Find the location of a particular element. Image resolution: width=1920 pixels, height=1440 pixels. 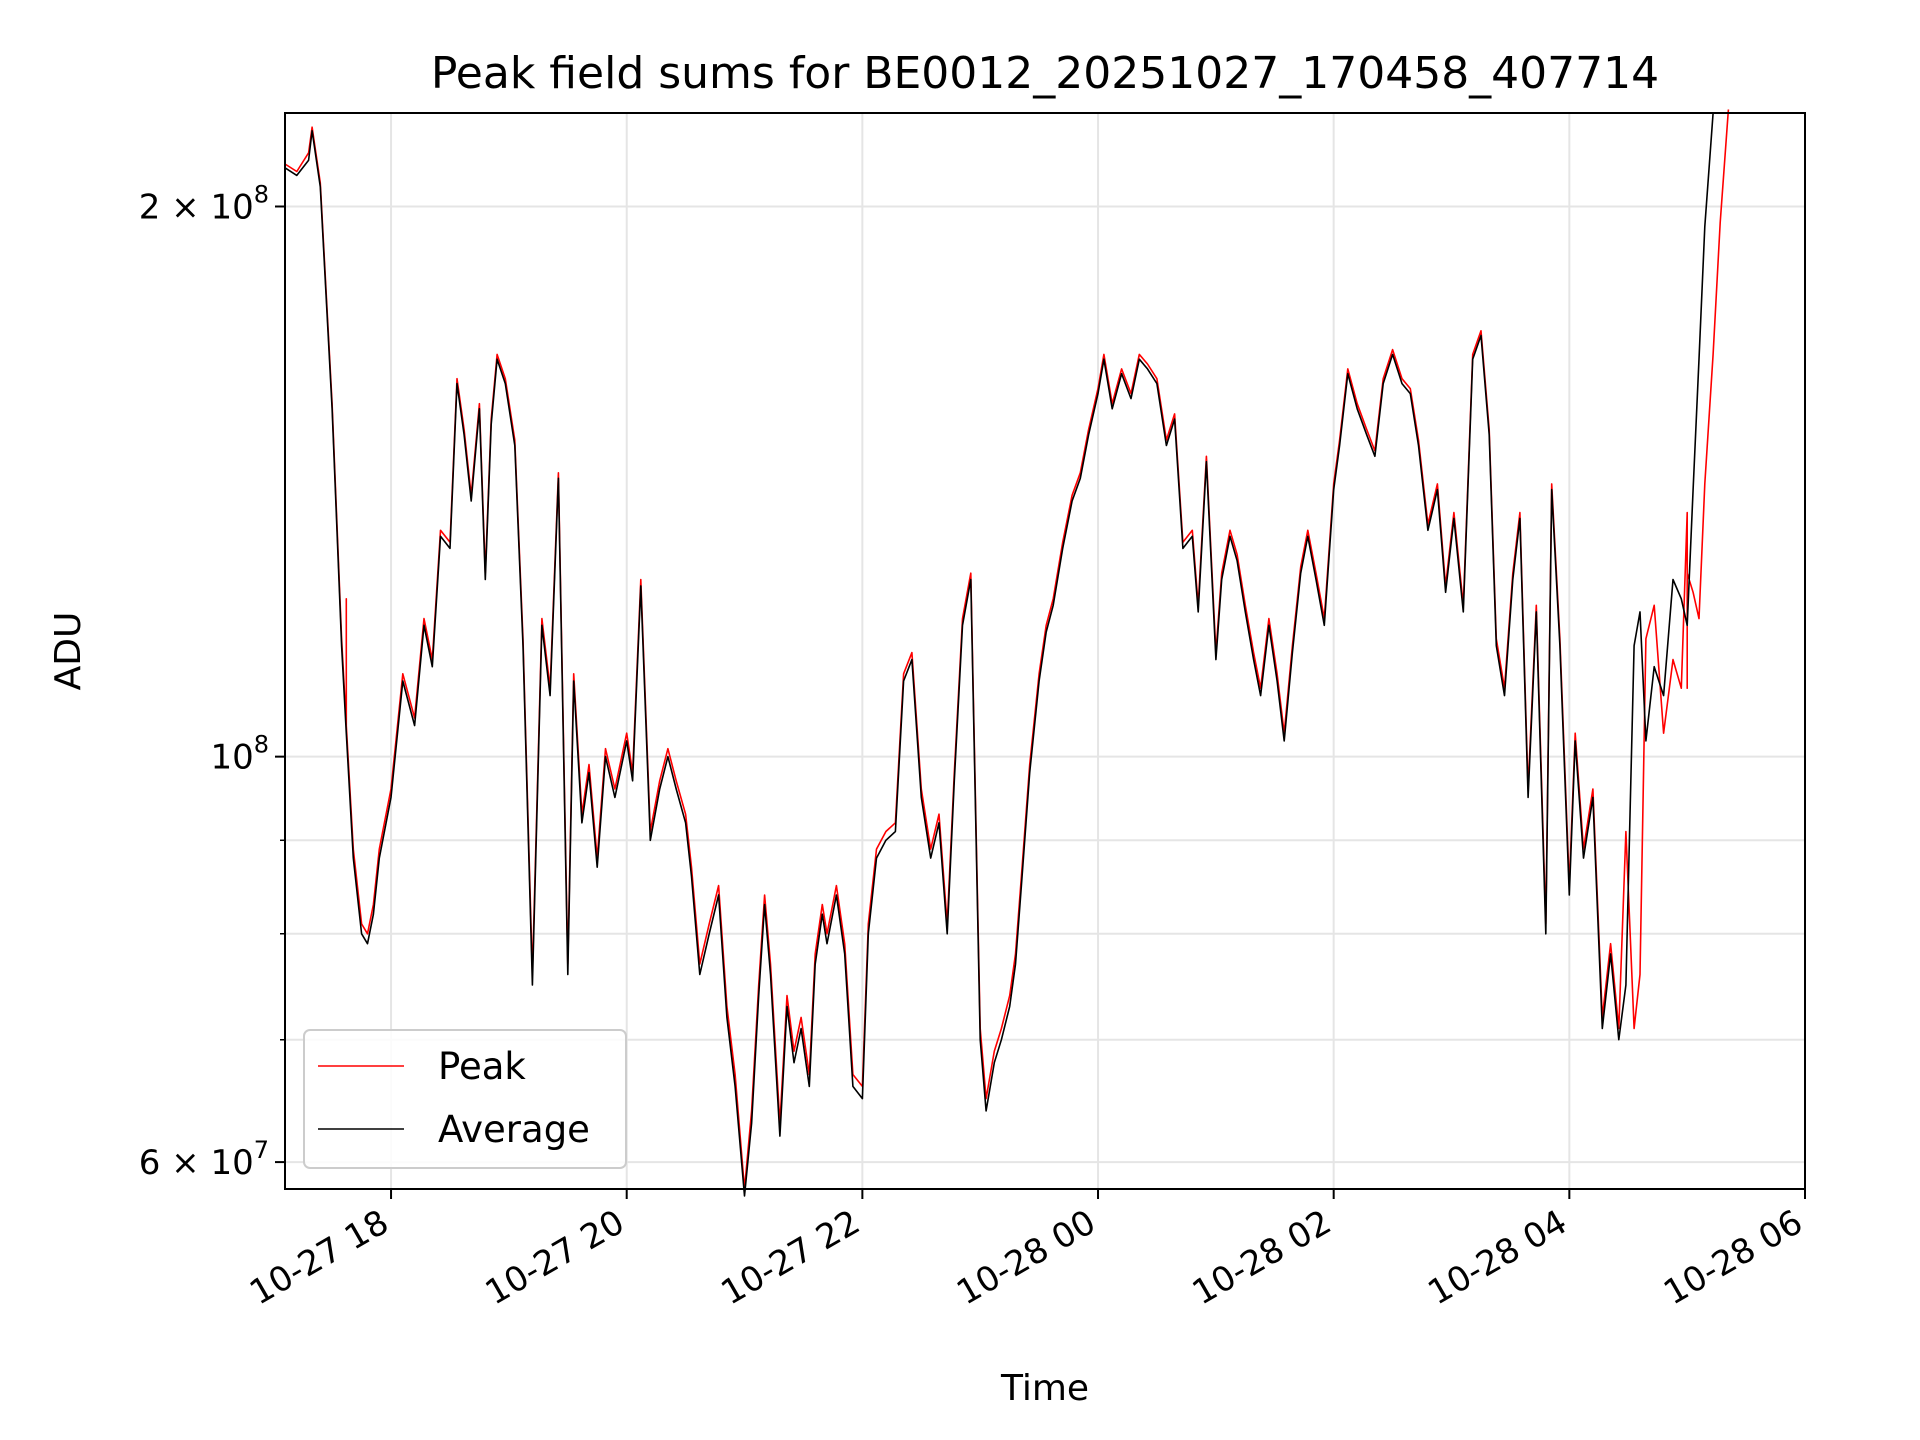

legend: Peak Average is located at coordinates (465, 1099).